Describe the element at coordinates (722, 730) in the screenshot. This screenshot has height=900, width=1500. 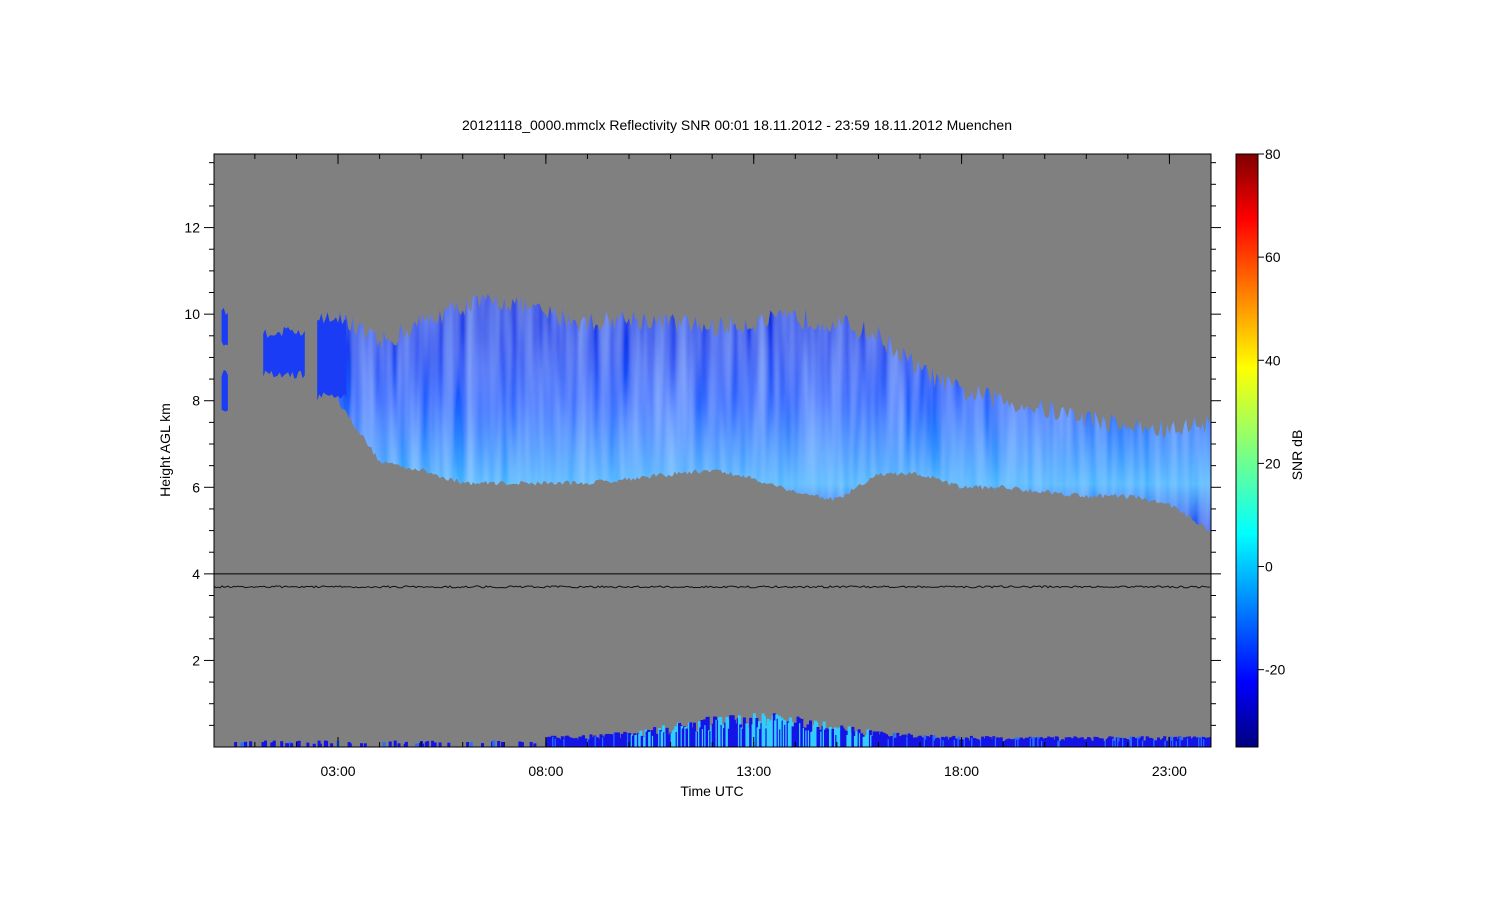
I see `surface-echo` at that location.